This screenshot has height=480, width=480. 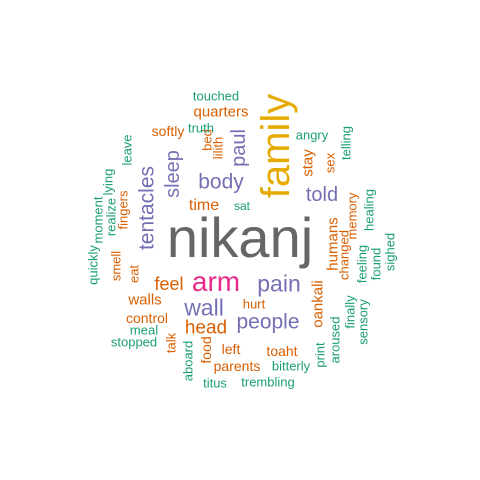 I want to click on word-walls: walls, so click(x=145, y=300).